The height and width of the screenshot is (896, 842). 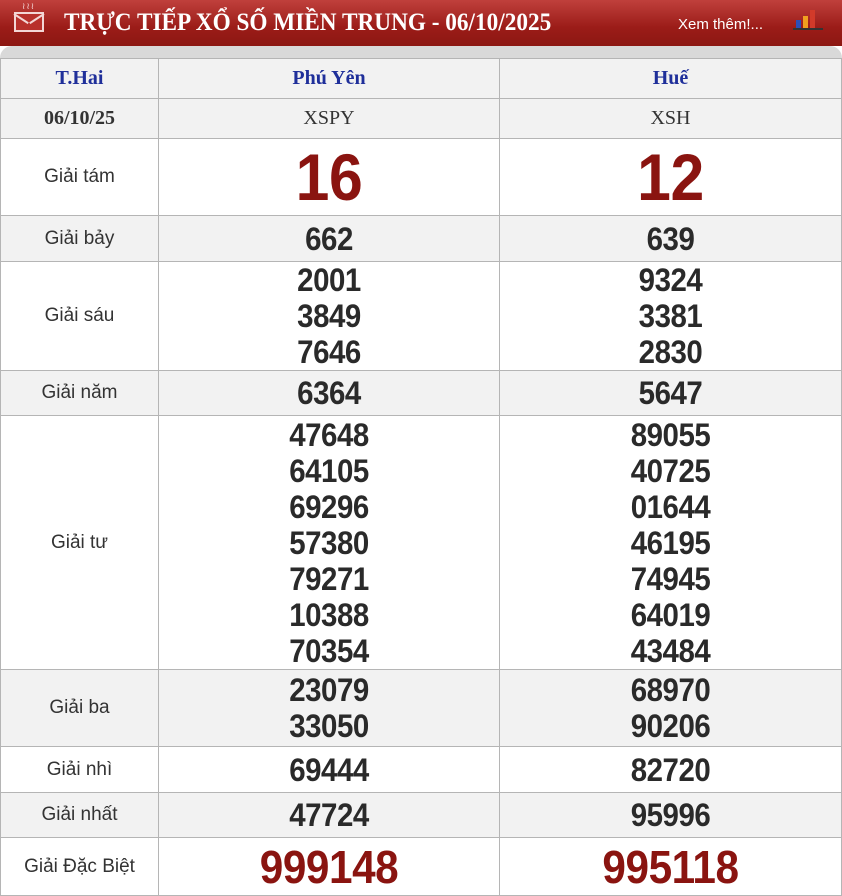 What do you see at coordinates (79, 177) in the screenshot?
I see `prize-label: Giải tám` at bounding box center [79, 177].